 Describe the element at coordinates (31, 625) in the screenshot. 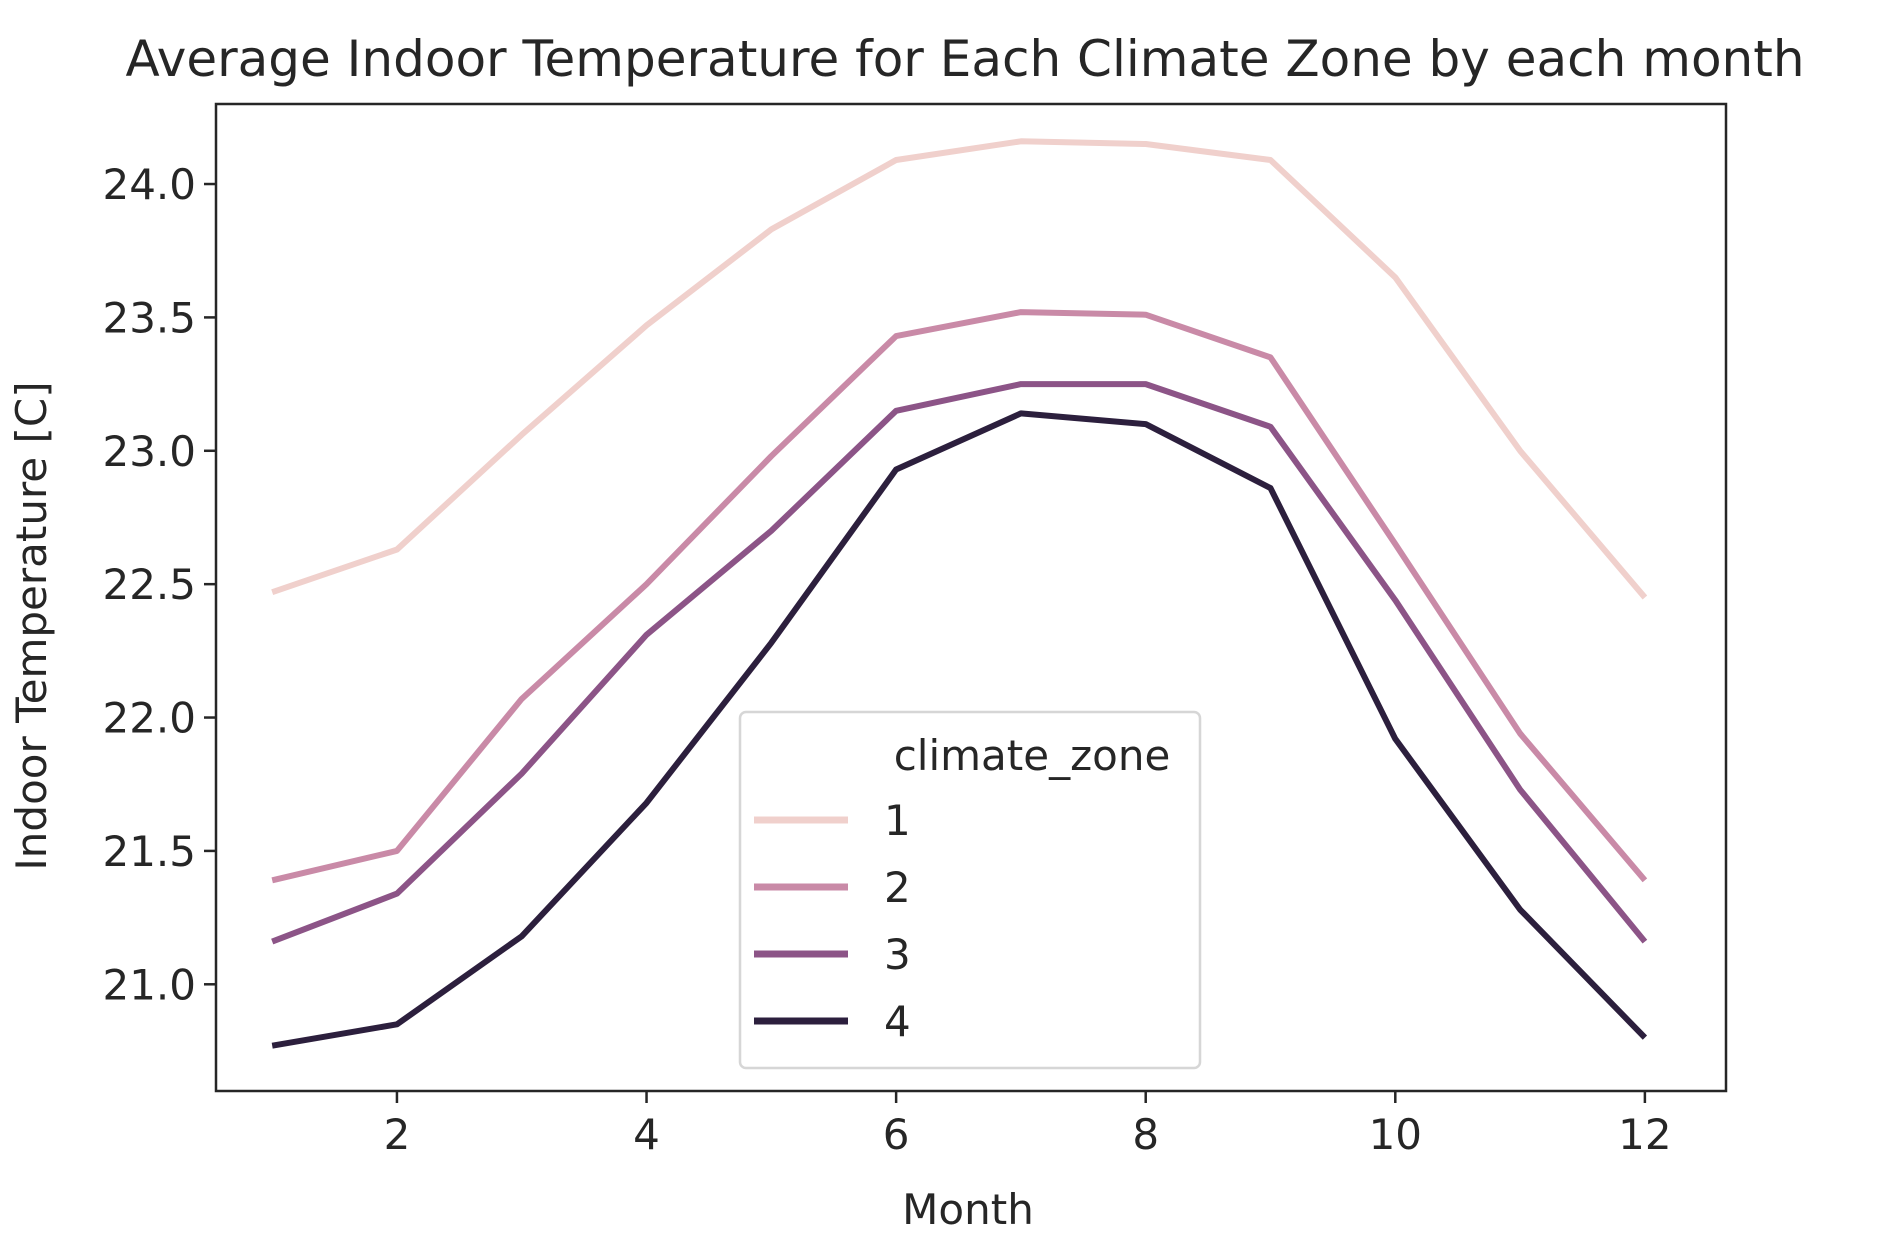

I see `y-axis-label: Indoor Temperature [C]` at that location.